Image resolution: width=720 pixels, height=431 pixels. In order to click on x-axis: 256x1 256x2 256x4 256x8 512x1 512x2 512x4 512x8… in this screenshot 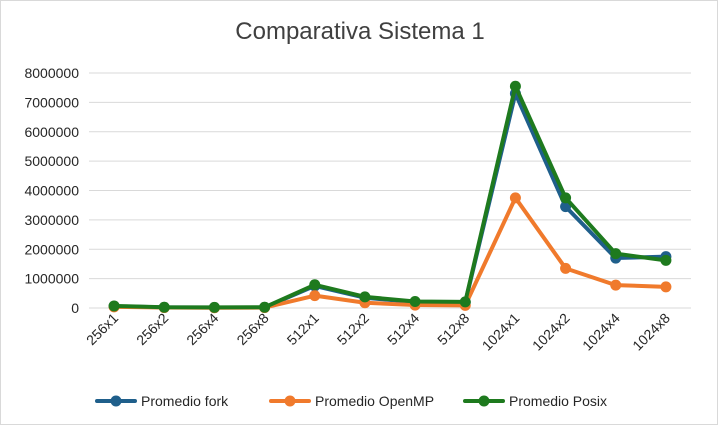, I will do `click(378, 332)`.